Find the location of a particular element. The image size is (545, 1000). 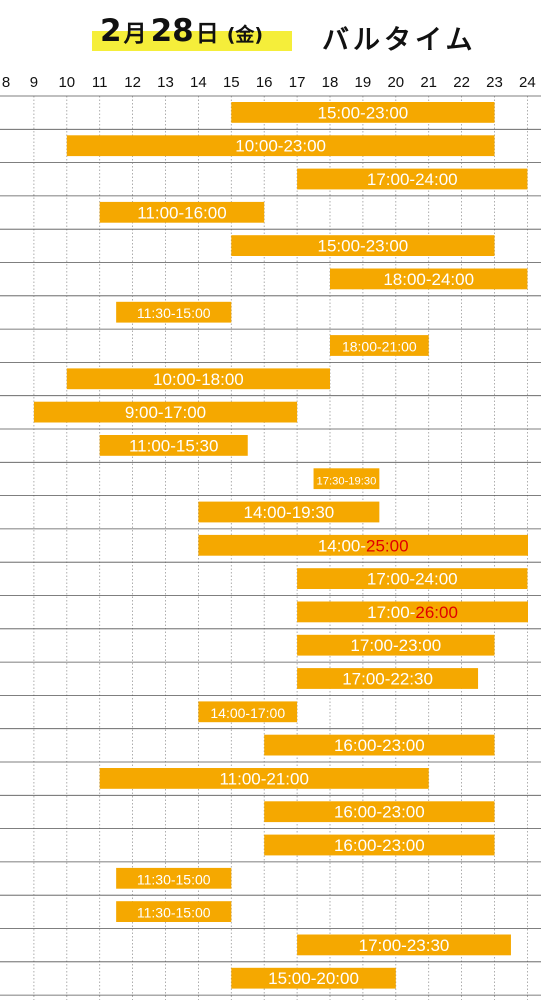

time-bar-label-start: 11:00-16:00 is located at coordinates (181, 212).